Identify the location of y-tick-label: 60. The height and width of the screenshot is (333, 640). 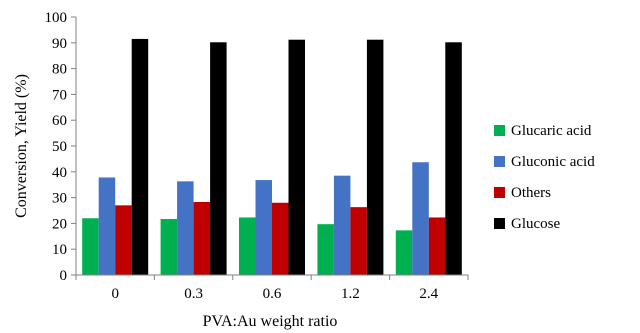
(59, 121).